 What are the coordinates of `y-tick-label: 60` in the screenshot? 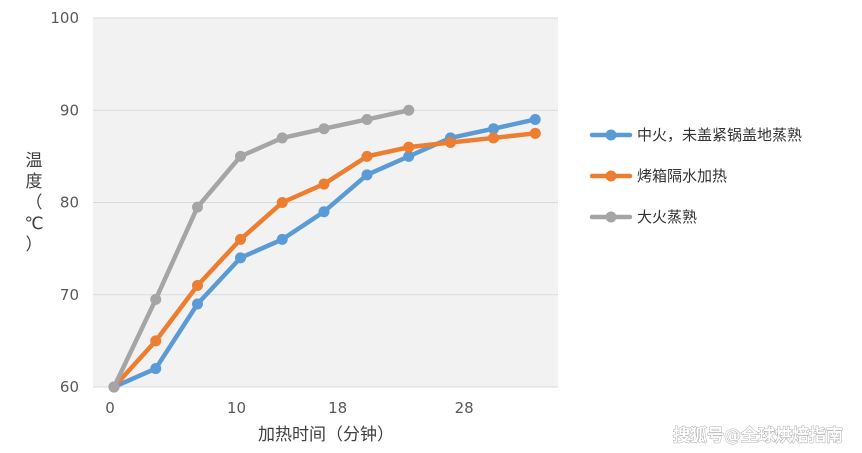 It's located at (69, 387).